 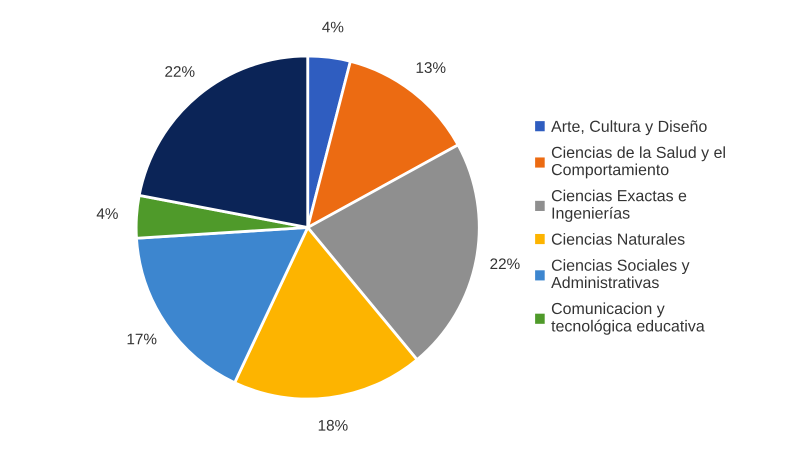 I want to click on legend-label: Ciencias de la Salud y el Comportamiento, so click(x=638, y=162).